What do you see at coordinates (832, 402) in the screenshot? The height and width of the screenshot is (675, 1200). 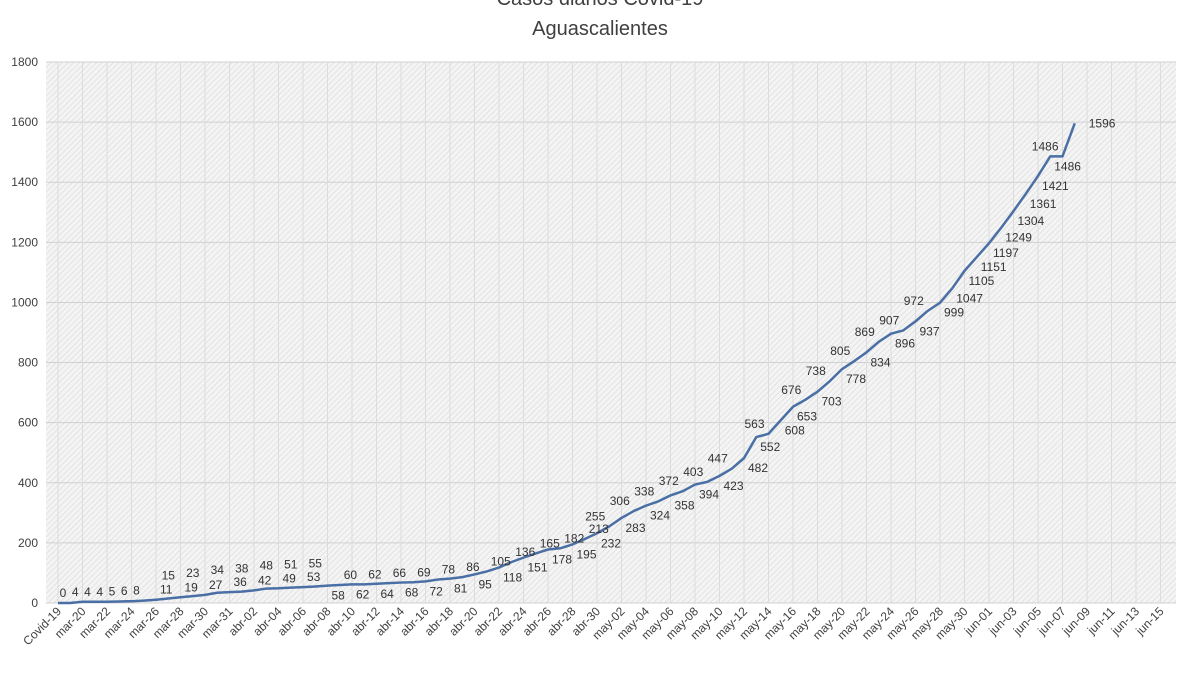 I see `data-label: 703` at bounding box center [832, 402].